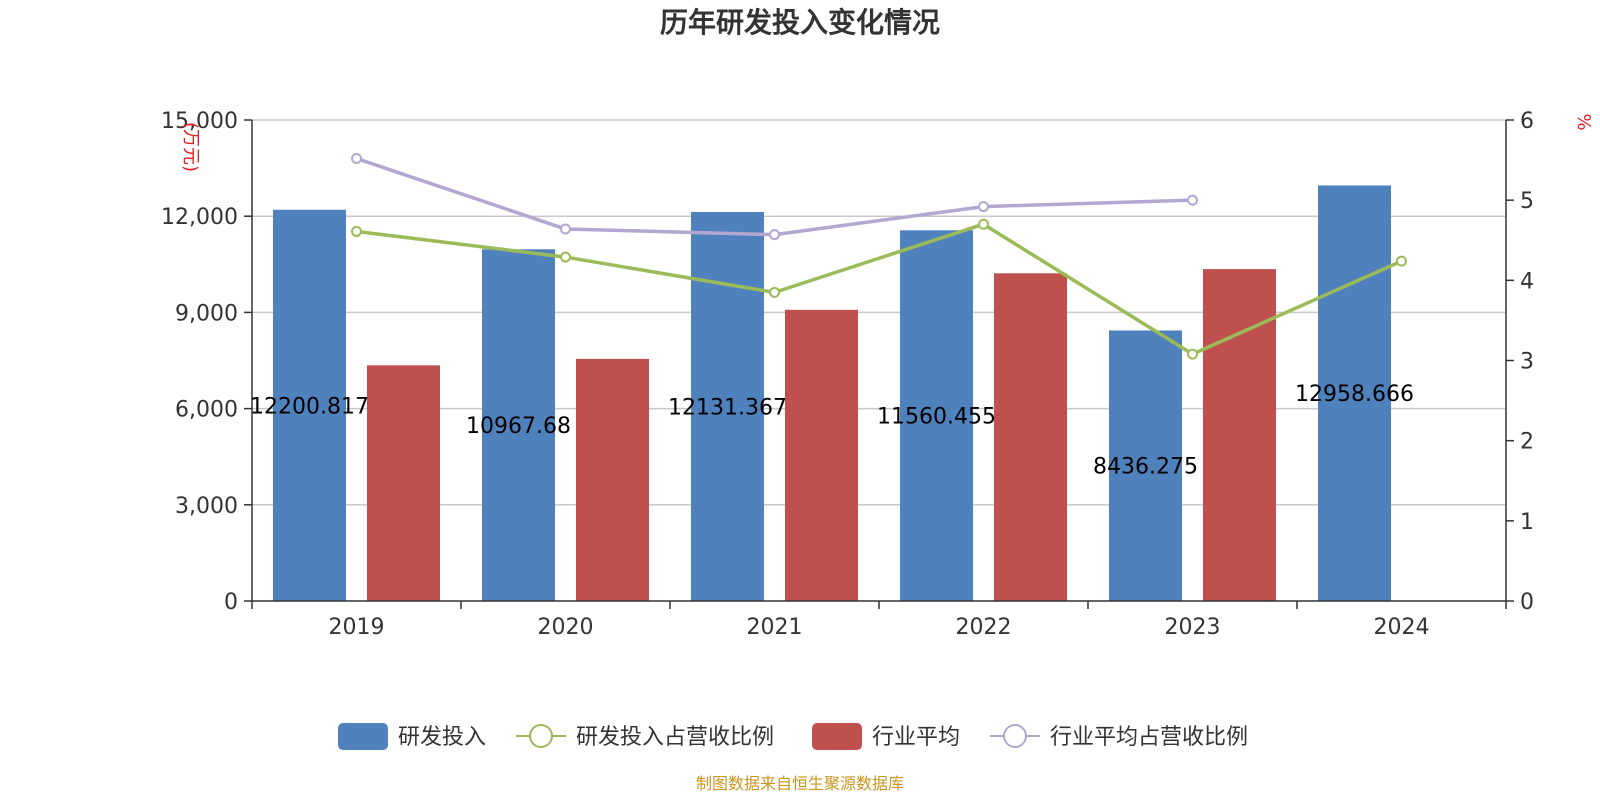 This screenshot has height=800, width=1600. I want to click on right-tick-label: 4, so click(1527, 281).